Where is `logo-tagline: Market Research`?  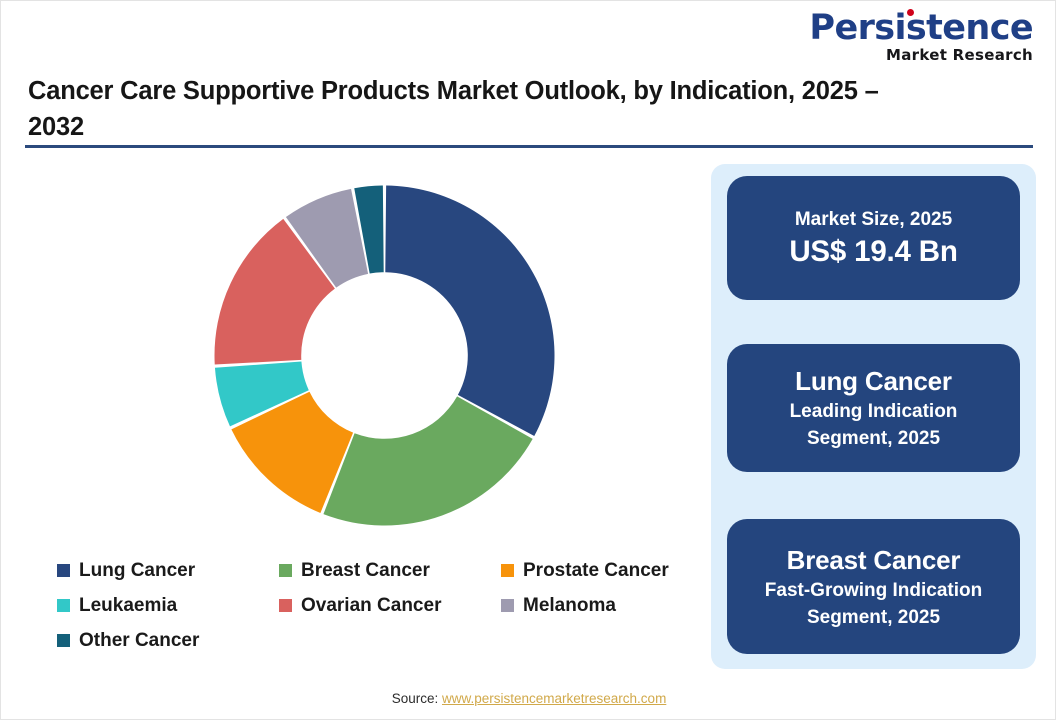
logo-tagline: Market Research is located at coordinates (959, 55).